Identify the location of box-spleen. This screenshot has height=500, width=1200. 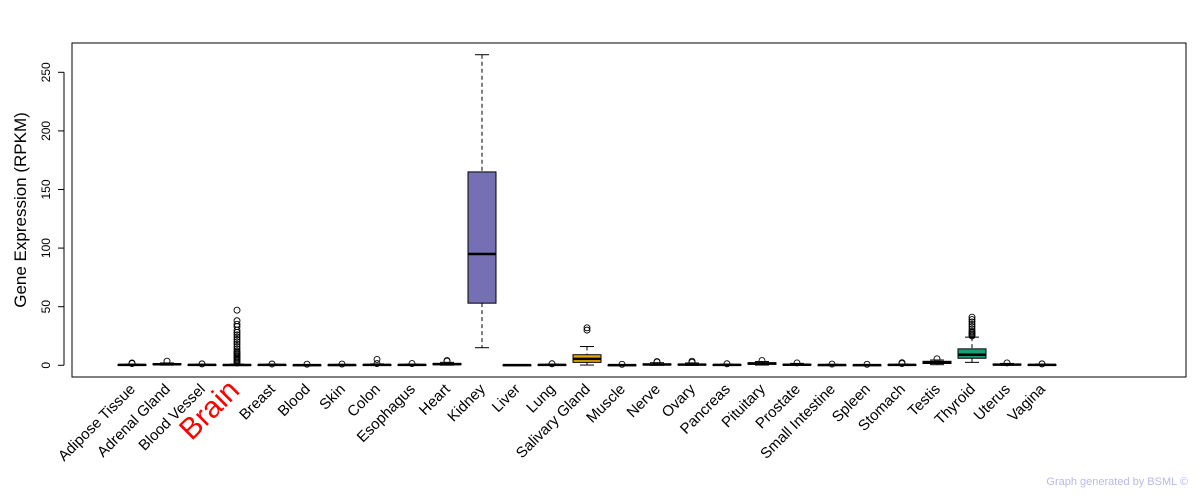
(867, 364).